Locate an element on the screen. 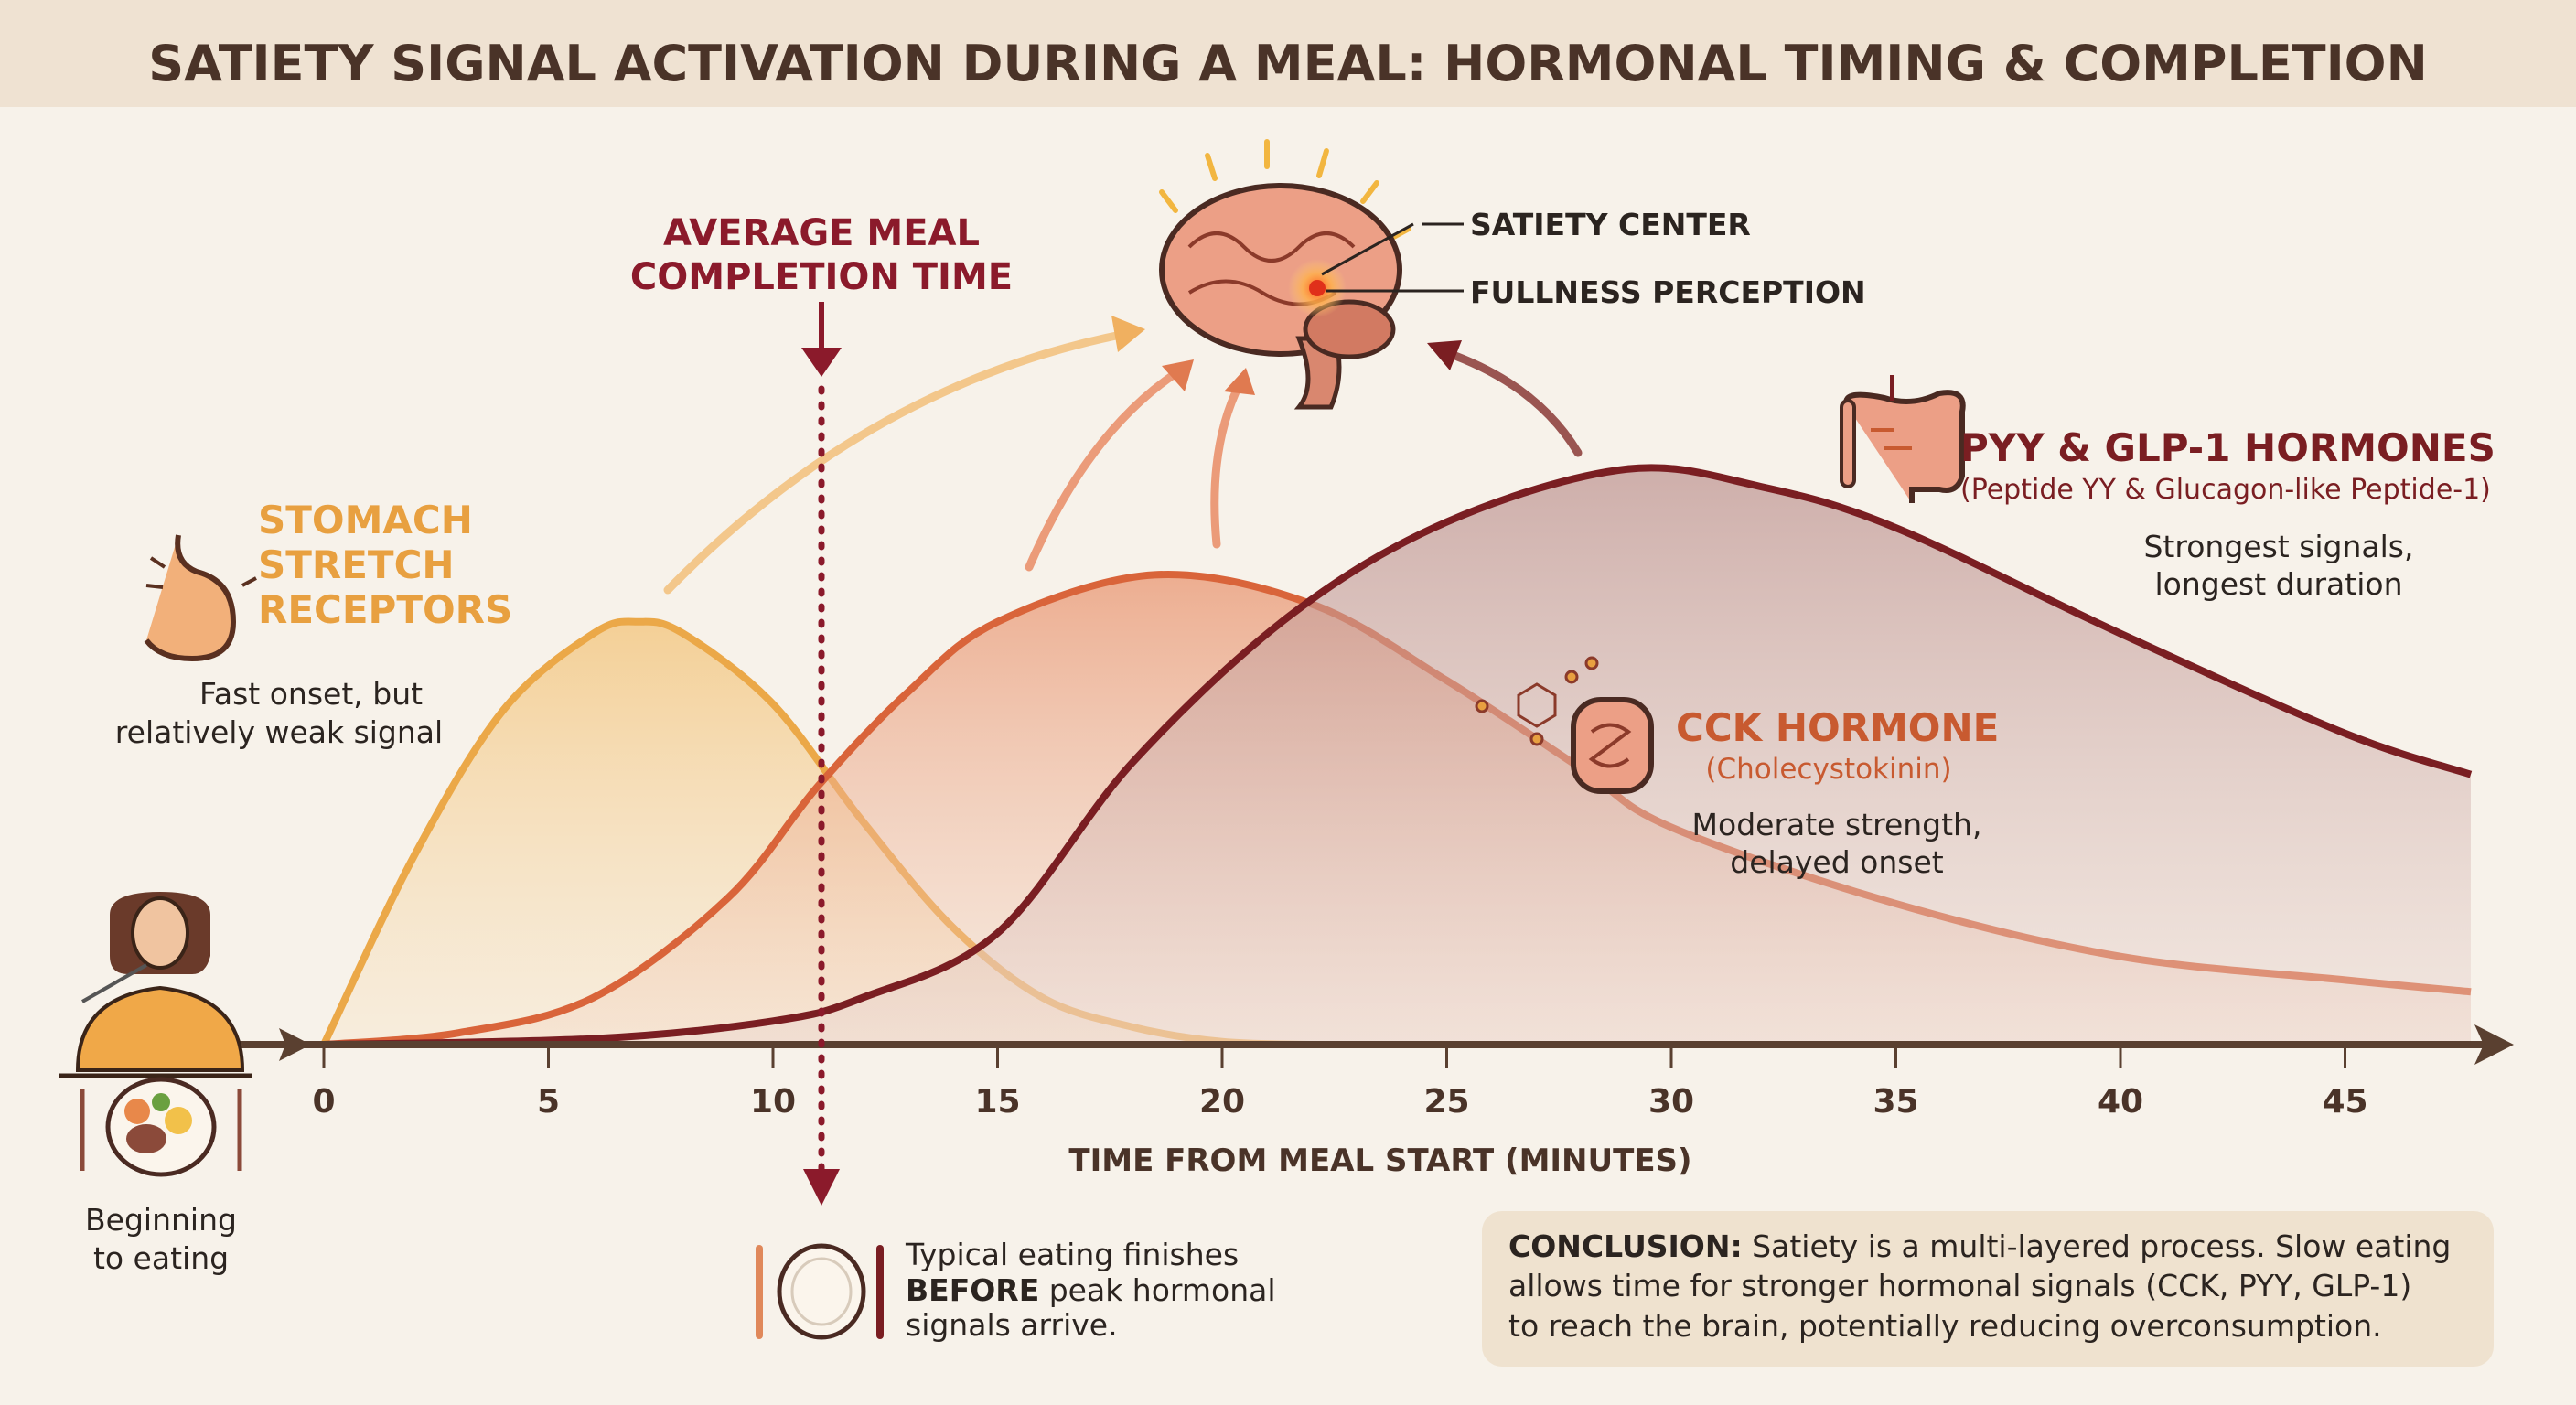  x-tick-label: 10 is located at coordinates (773, 1102).